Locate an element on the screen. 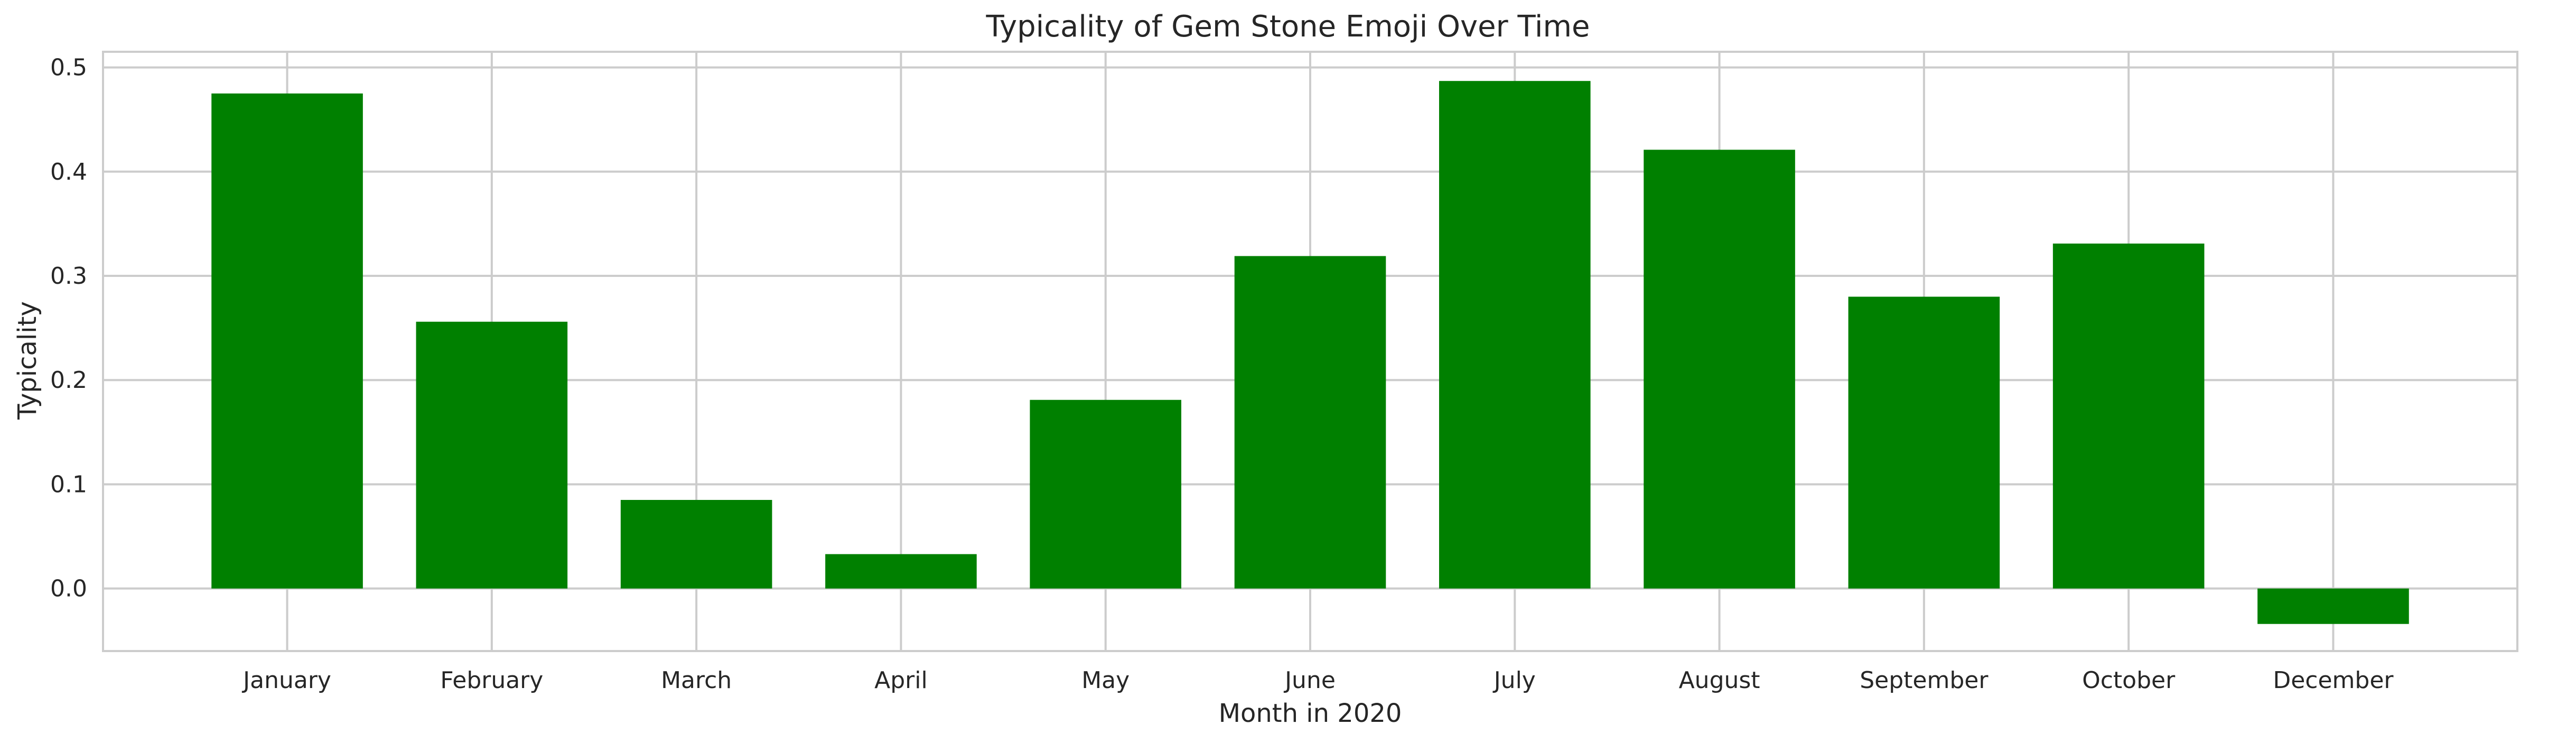 The width and height of the screenshot is (2576, 743). x-tick-label: June is located at coordinates (1309, 680).